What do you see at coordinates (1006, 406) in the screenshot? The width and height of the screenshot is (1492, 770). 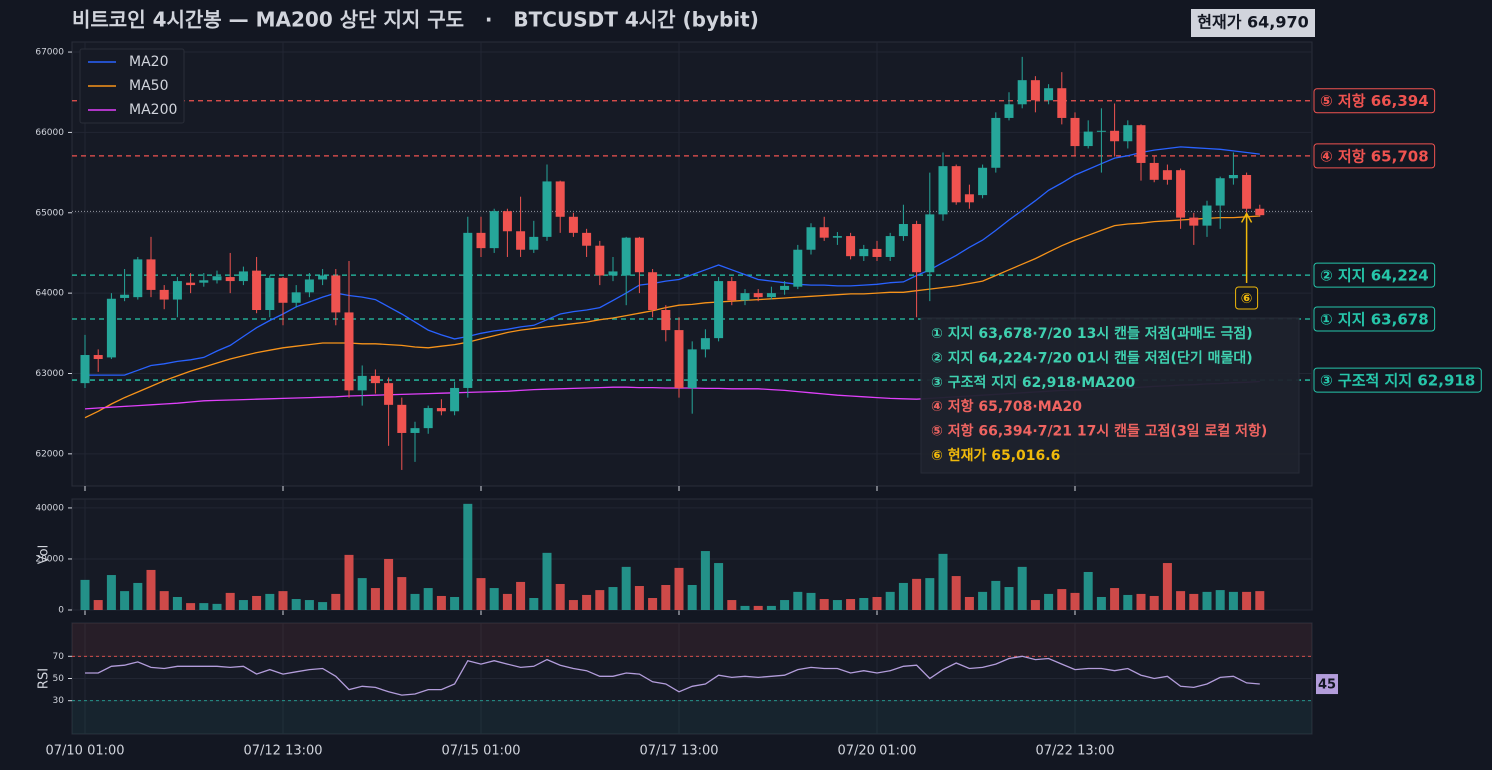 I see `annotation-text: ④ 저항 65,708·MA20` at bounding box center [1006, 406].